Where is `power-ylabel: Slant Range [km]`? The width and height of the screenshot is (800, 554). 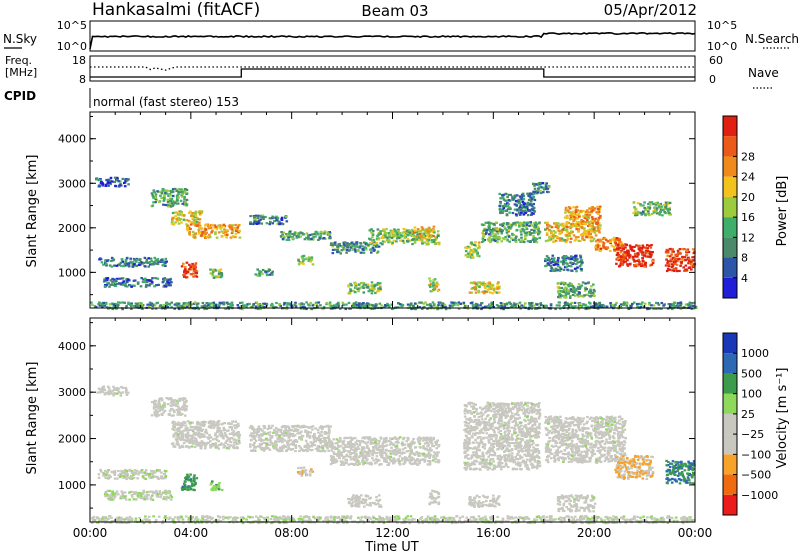
power-ylabel: Slant Range [km] is located at coordinates (32, 211).